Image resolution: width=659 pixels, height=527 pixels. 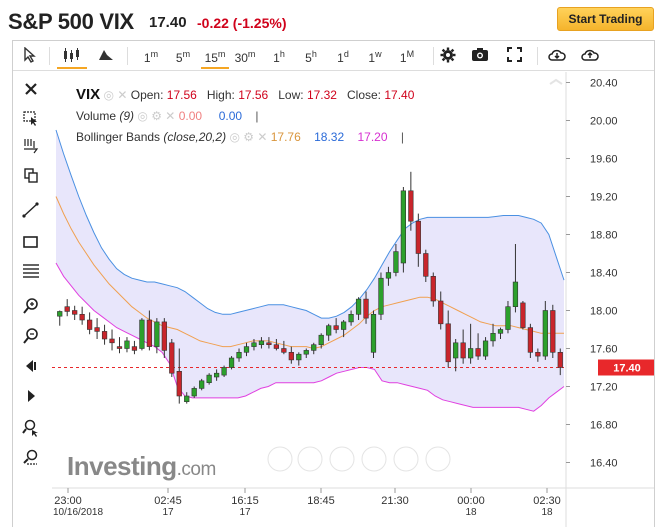 I want to click on scroll-left-icon, so click(x=31, y=366).